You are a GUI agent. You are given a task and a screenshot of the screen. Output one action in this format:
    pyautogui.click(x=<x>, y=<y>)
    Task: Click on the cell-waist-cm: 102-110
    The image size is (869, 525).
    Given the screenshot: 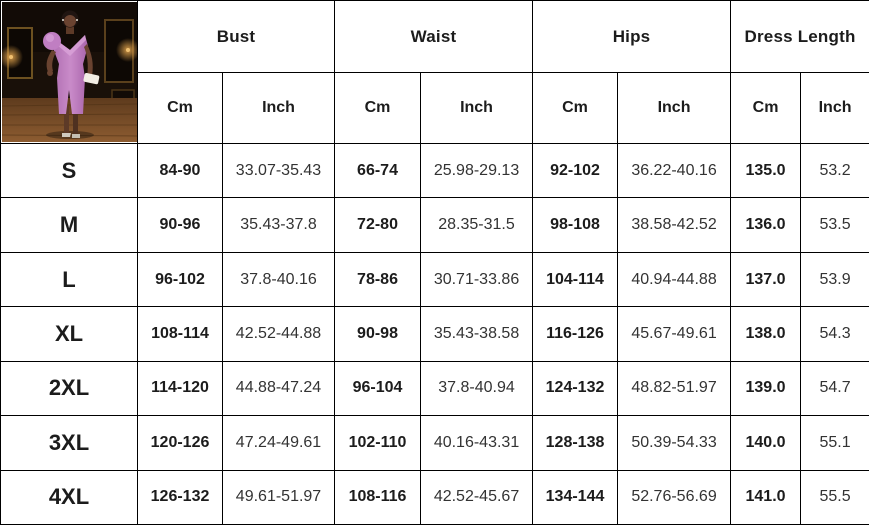 What is the action you would take?
    pyautogui.click(x=378, y=443)
    